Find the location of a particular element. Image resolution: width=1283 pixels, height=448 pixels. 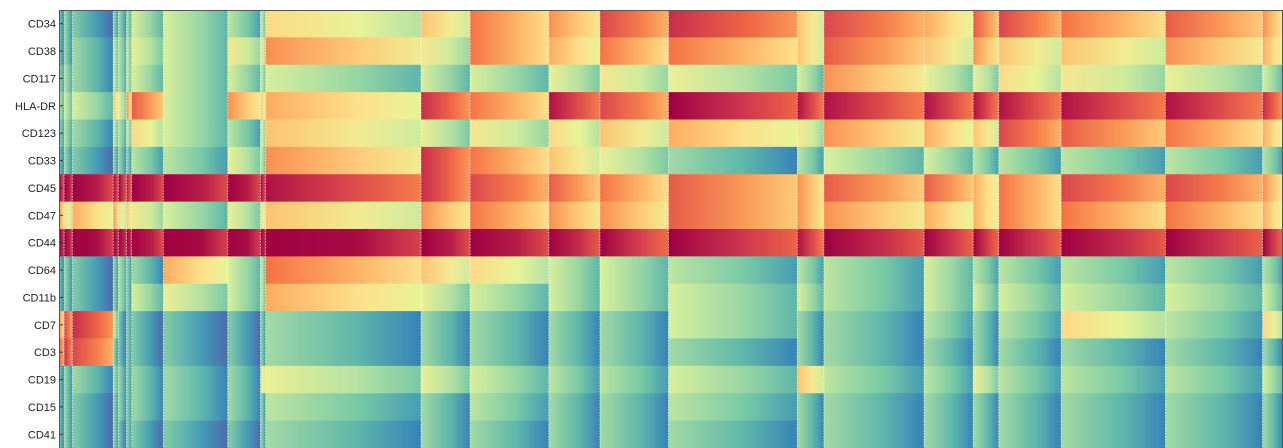

row-label: CD123 is located at coordinates (39, 134).